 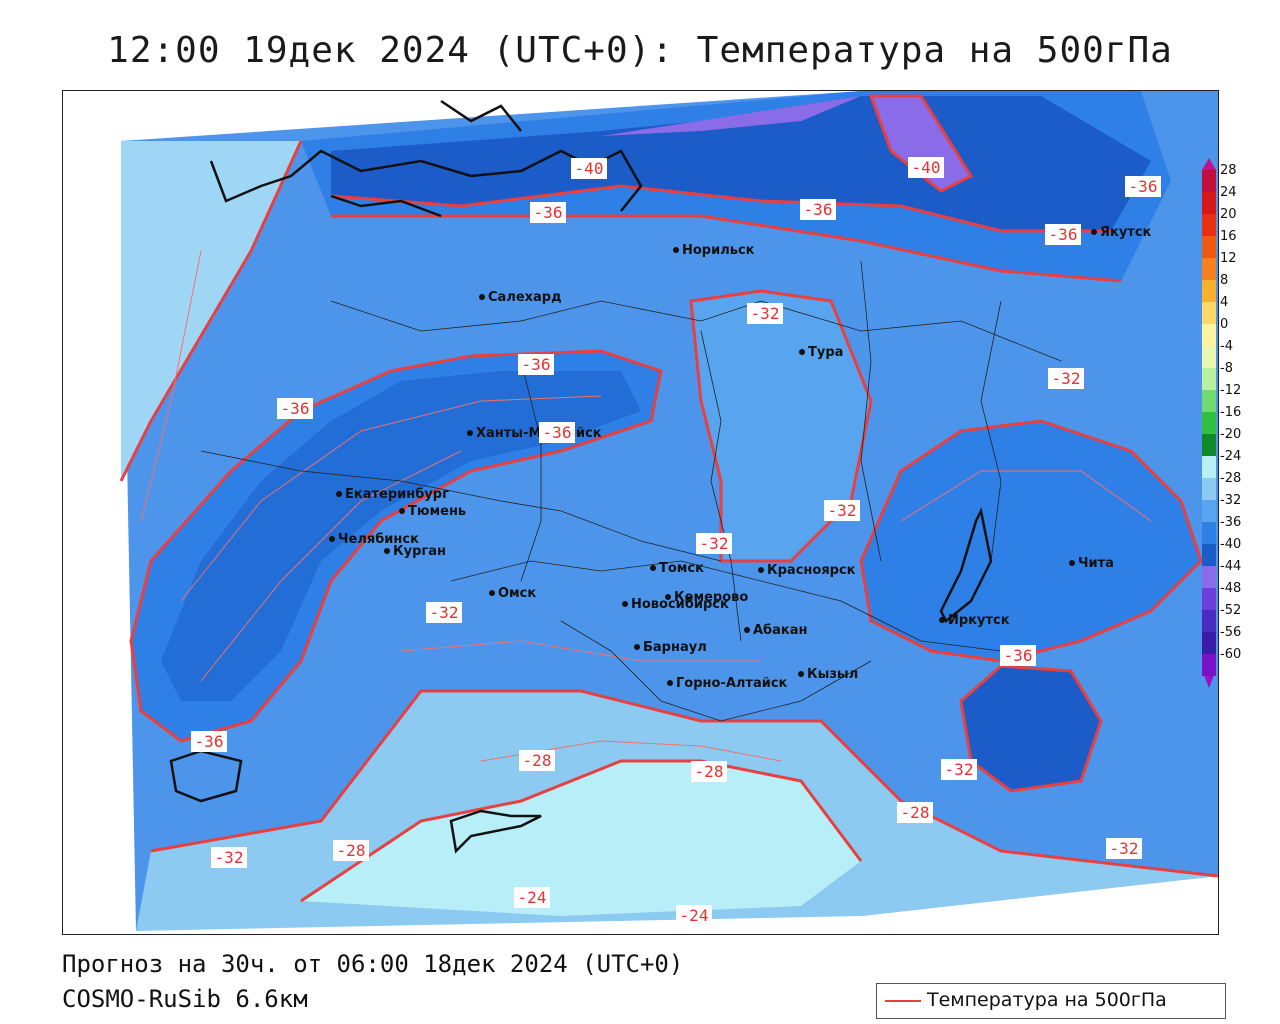 I want to click on scale-label: -12, so click(x=1231, y=390).